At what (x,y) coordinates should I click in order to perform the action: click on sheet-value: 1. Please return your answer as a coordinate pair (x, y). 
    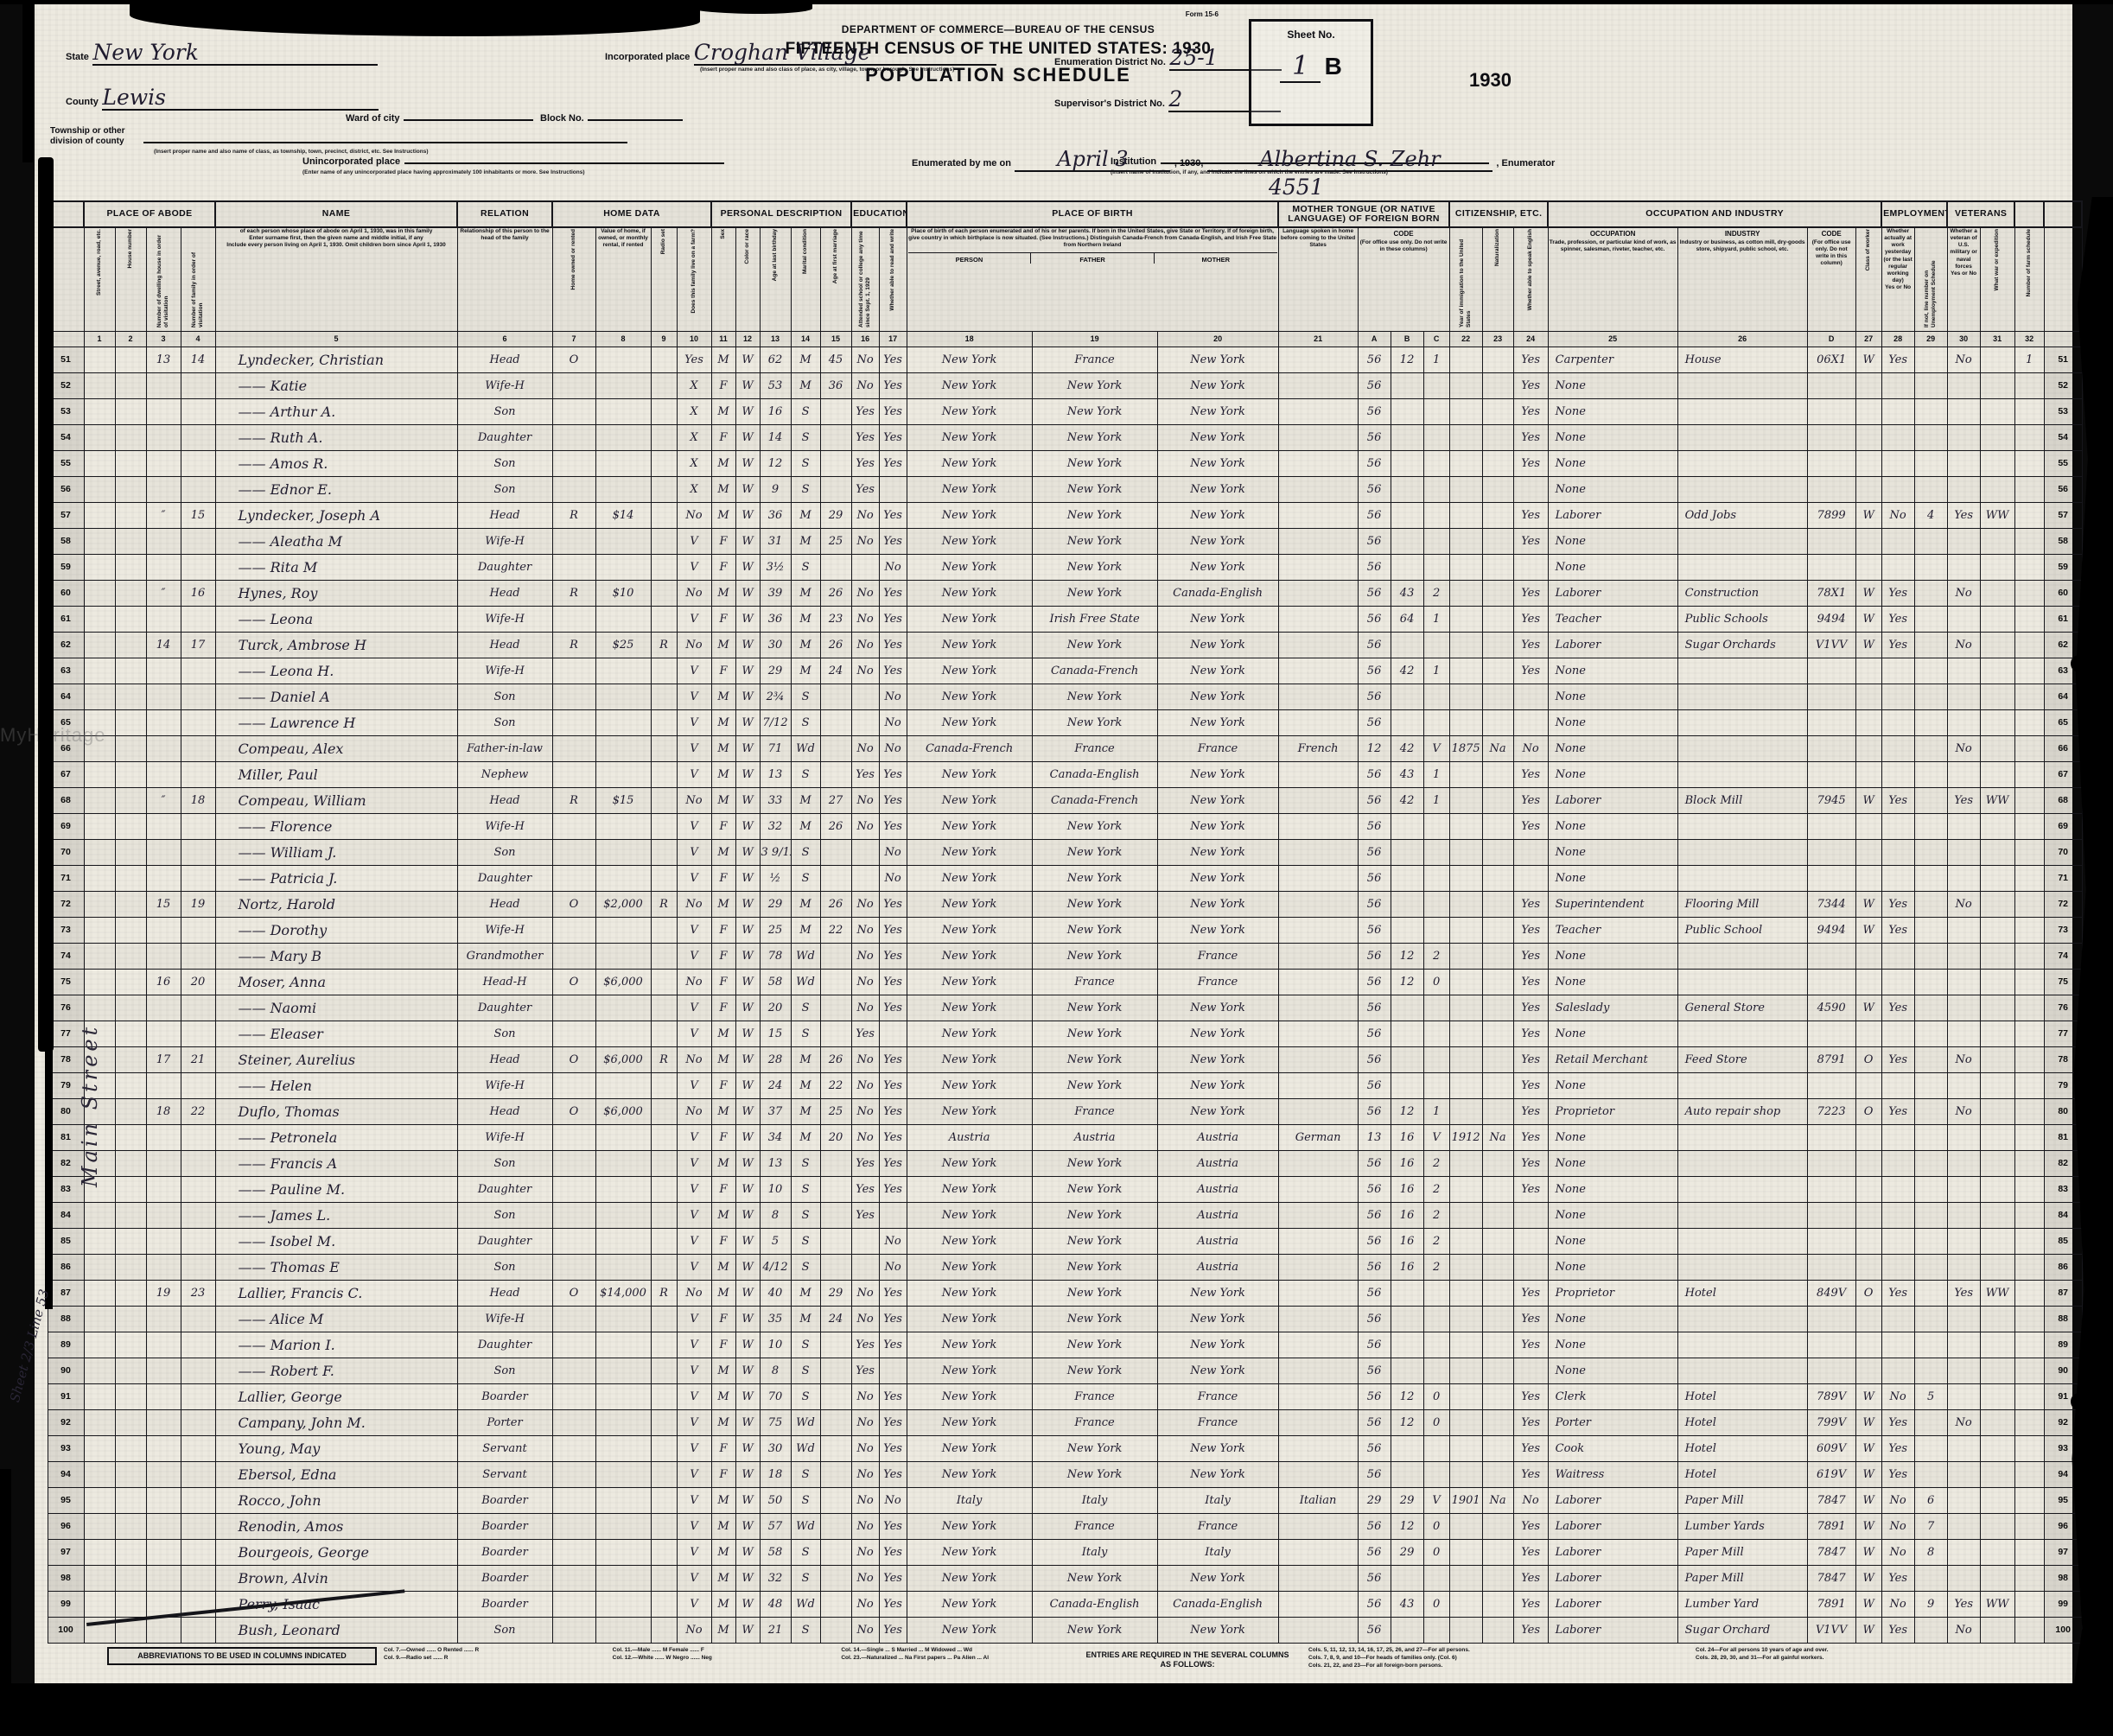
    Looking at the image, I should click on (1300, 67).